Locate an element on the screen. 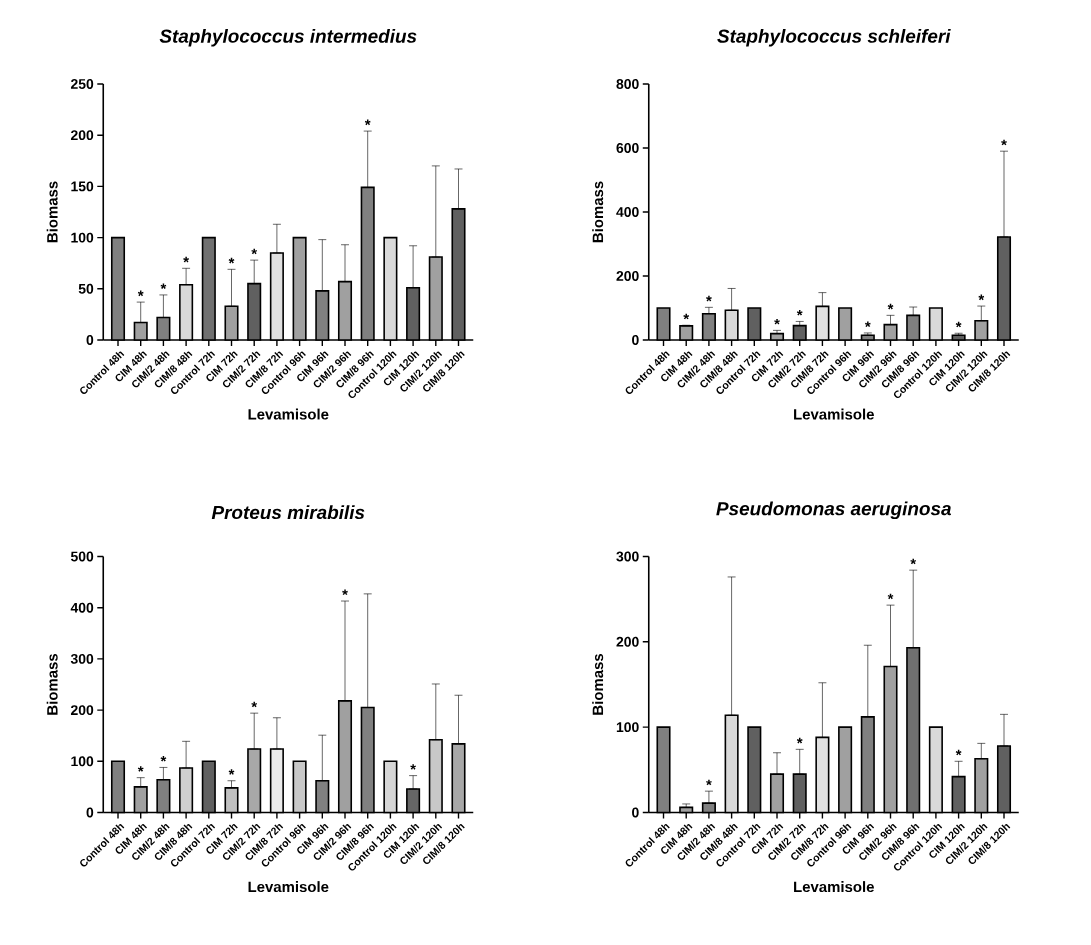 This screenshot has height=945, width=1091. chart-title: Proteus mirabilis is located at coordinates (288, 512).